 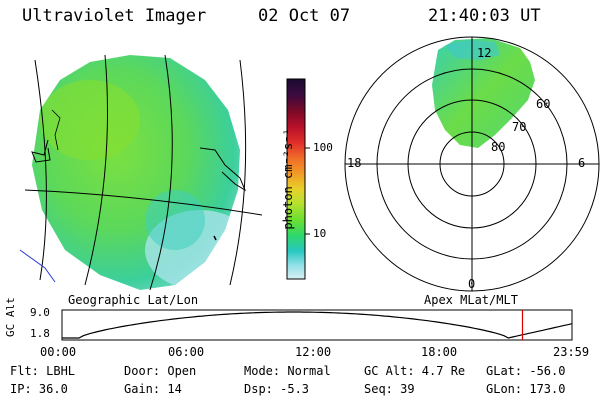 I want to click on orbit-xtick-0: 00:00, so click(x=58, y=352).